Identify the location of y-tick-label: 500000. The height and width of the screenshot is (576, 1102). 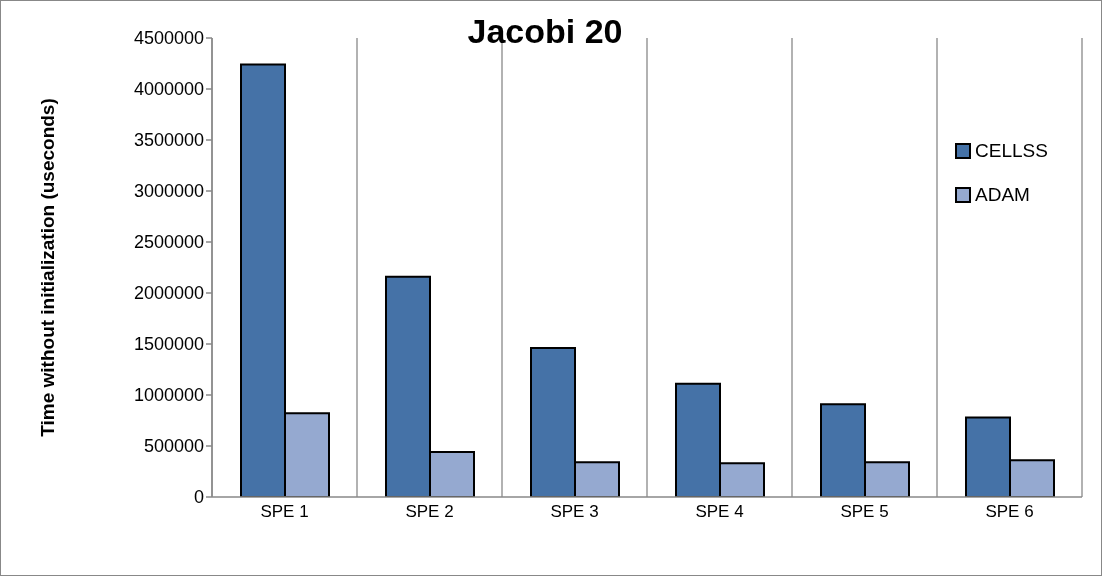
(173, 446).